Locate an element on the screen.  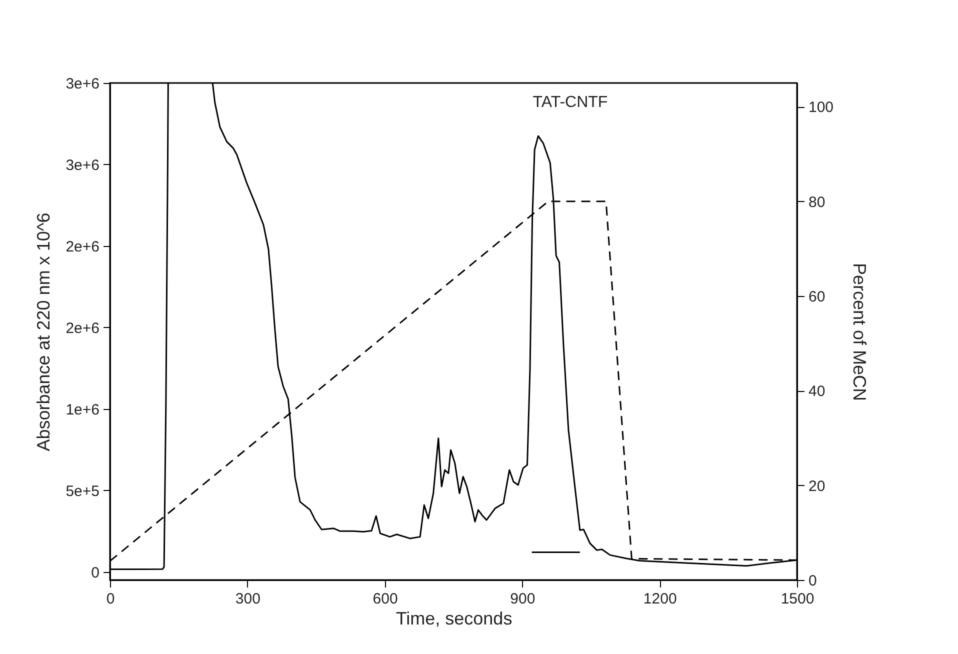
y-tick-label: 0 is located at coordinates (95, 573).